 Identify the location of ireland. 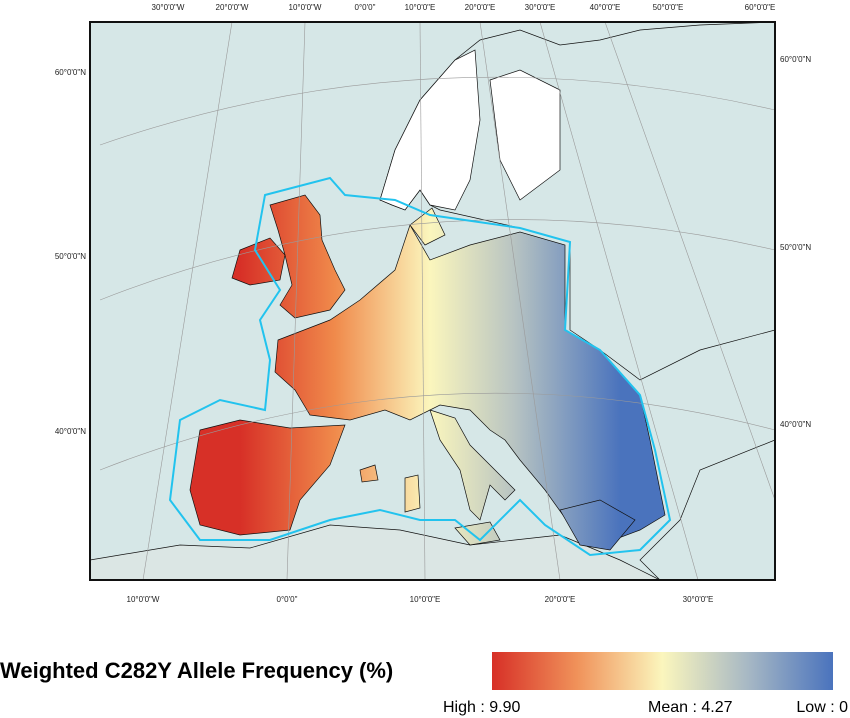
(258, 261).